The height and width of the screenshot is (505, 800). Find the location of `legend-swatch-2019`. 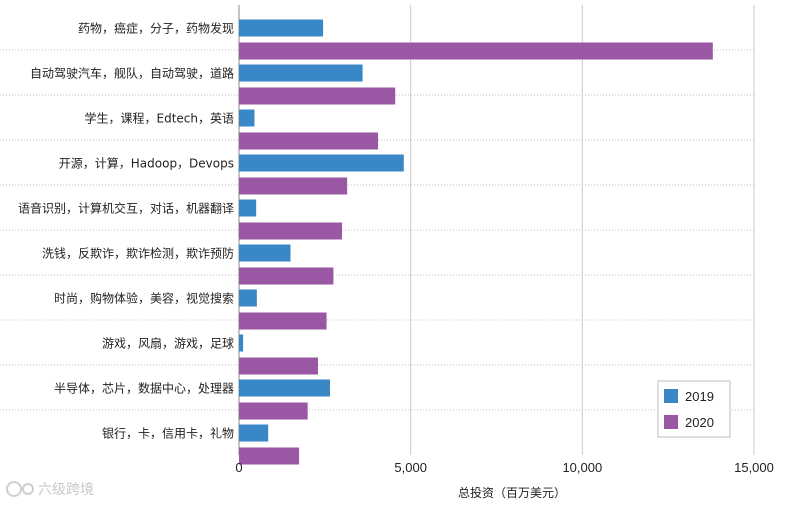

legend-swatch-2019 is located at coordinates (671, 396).